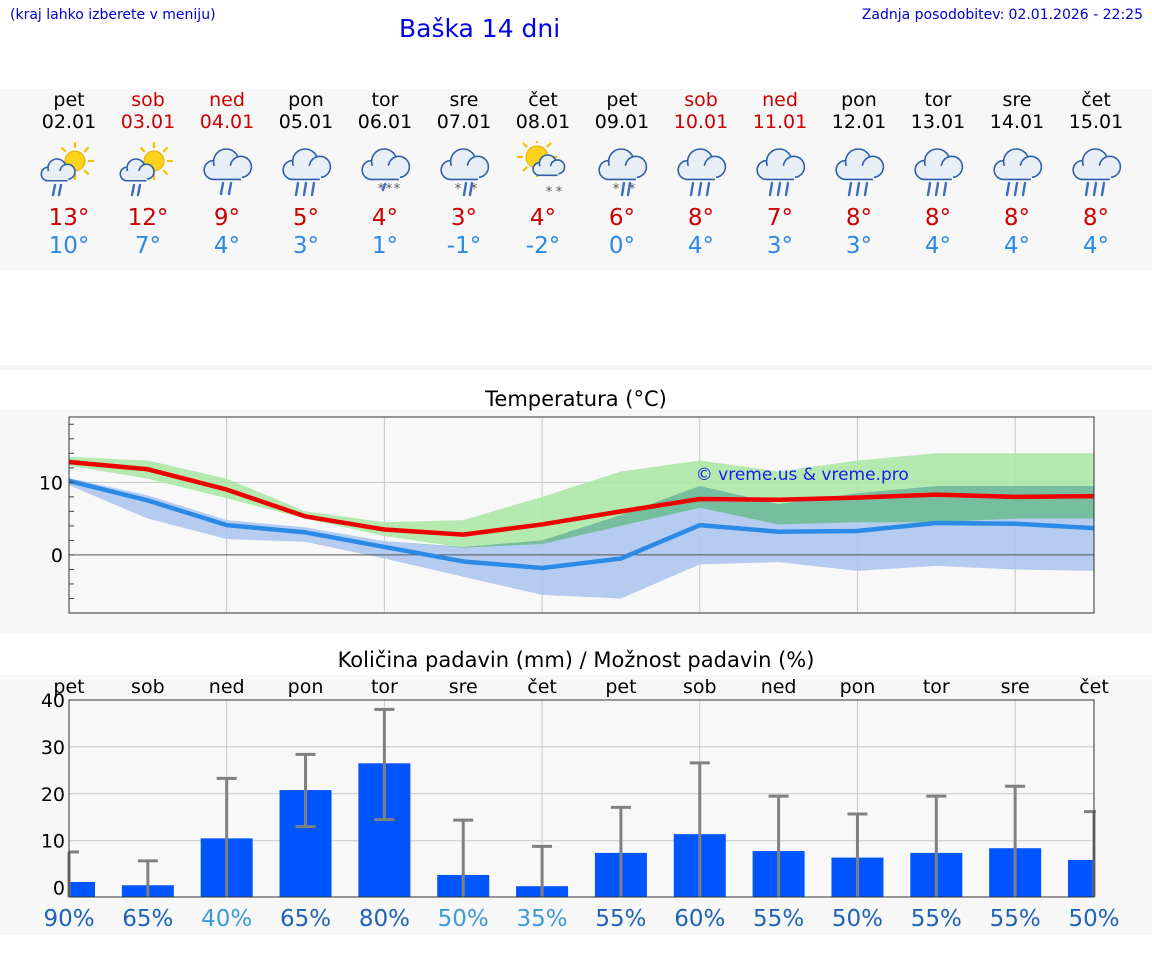  What do you see at coordinates (802, 475) in the screenshot?
I see `watermark: © vreme.us & vreme.pro` at bounding box center [802, 475].